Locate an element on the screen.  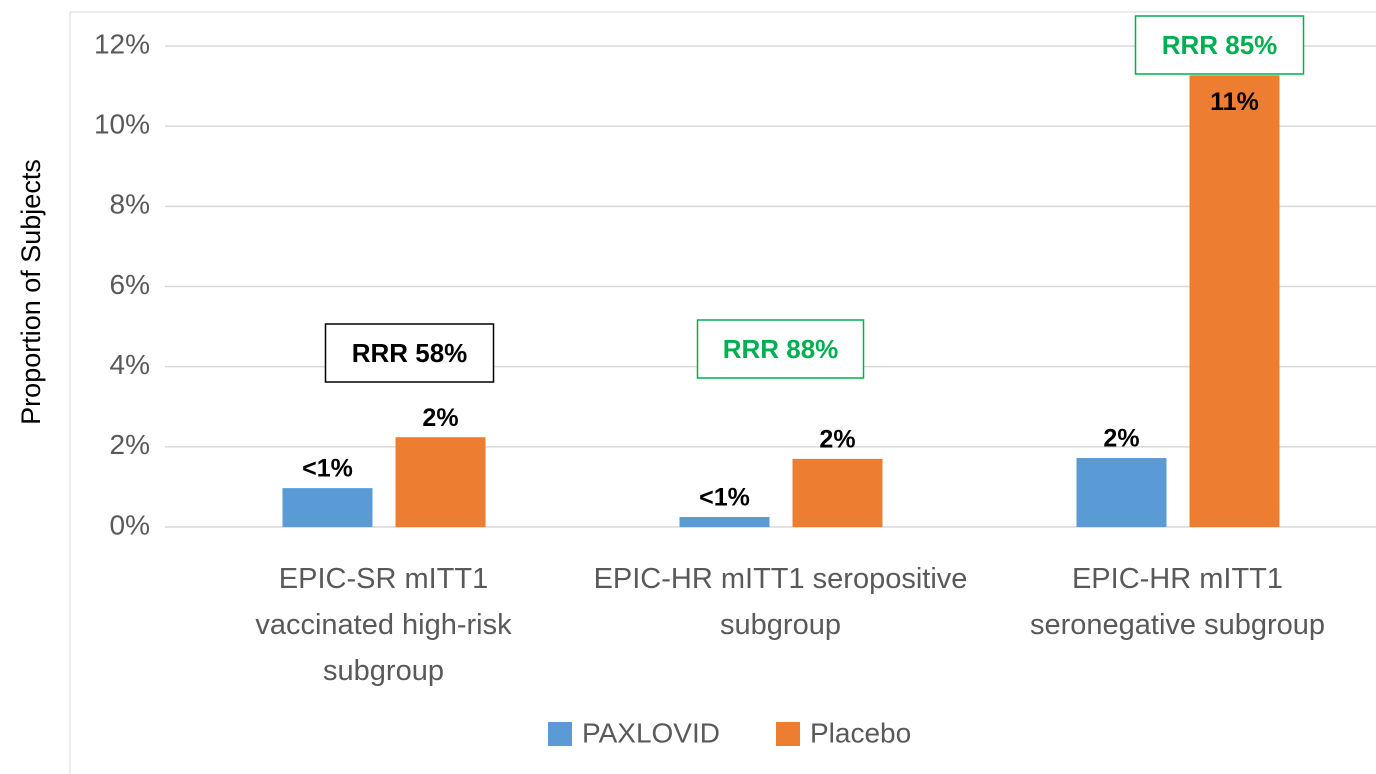
data-label: 11% is located at coordinates (1234, 102).